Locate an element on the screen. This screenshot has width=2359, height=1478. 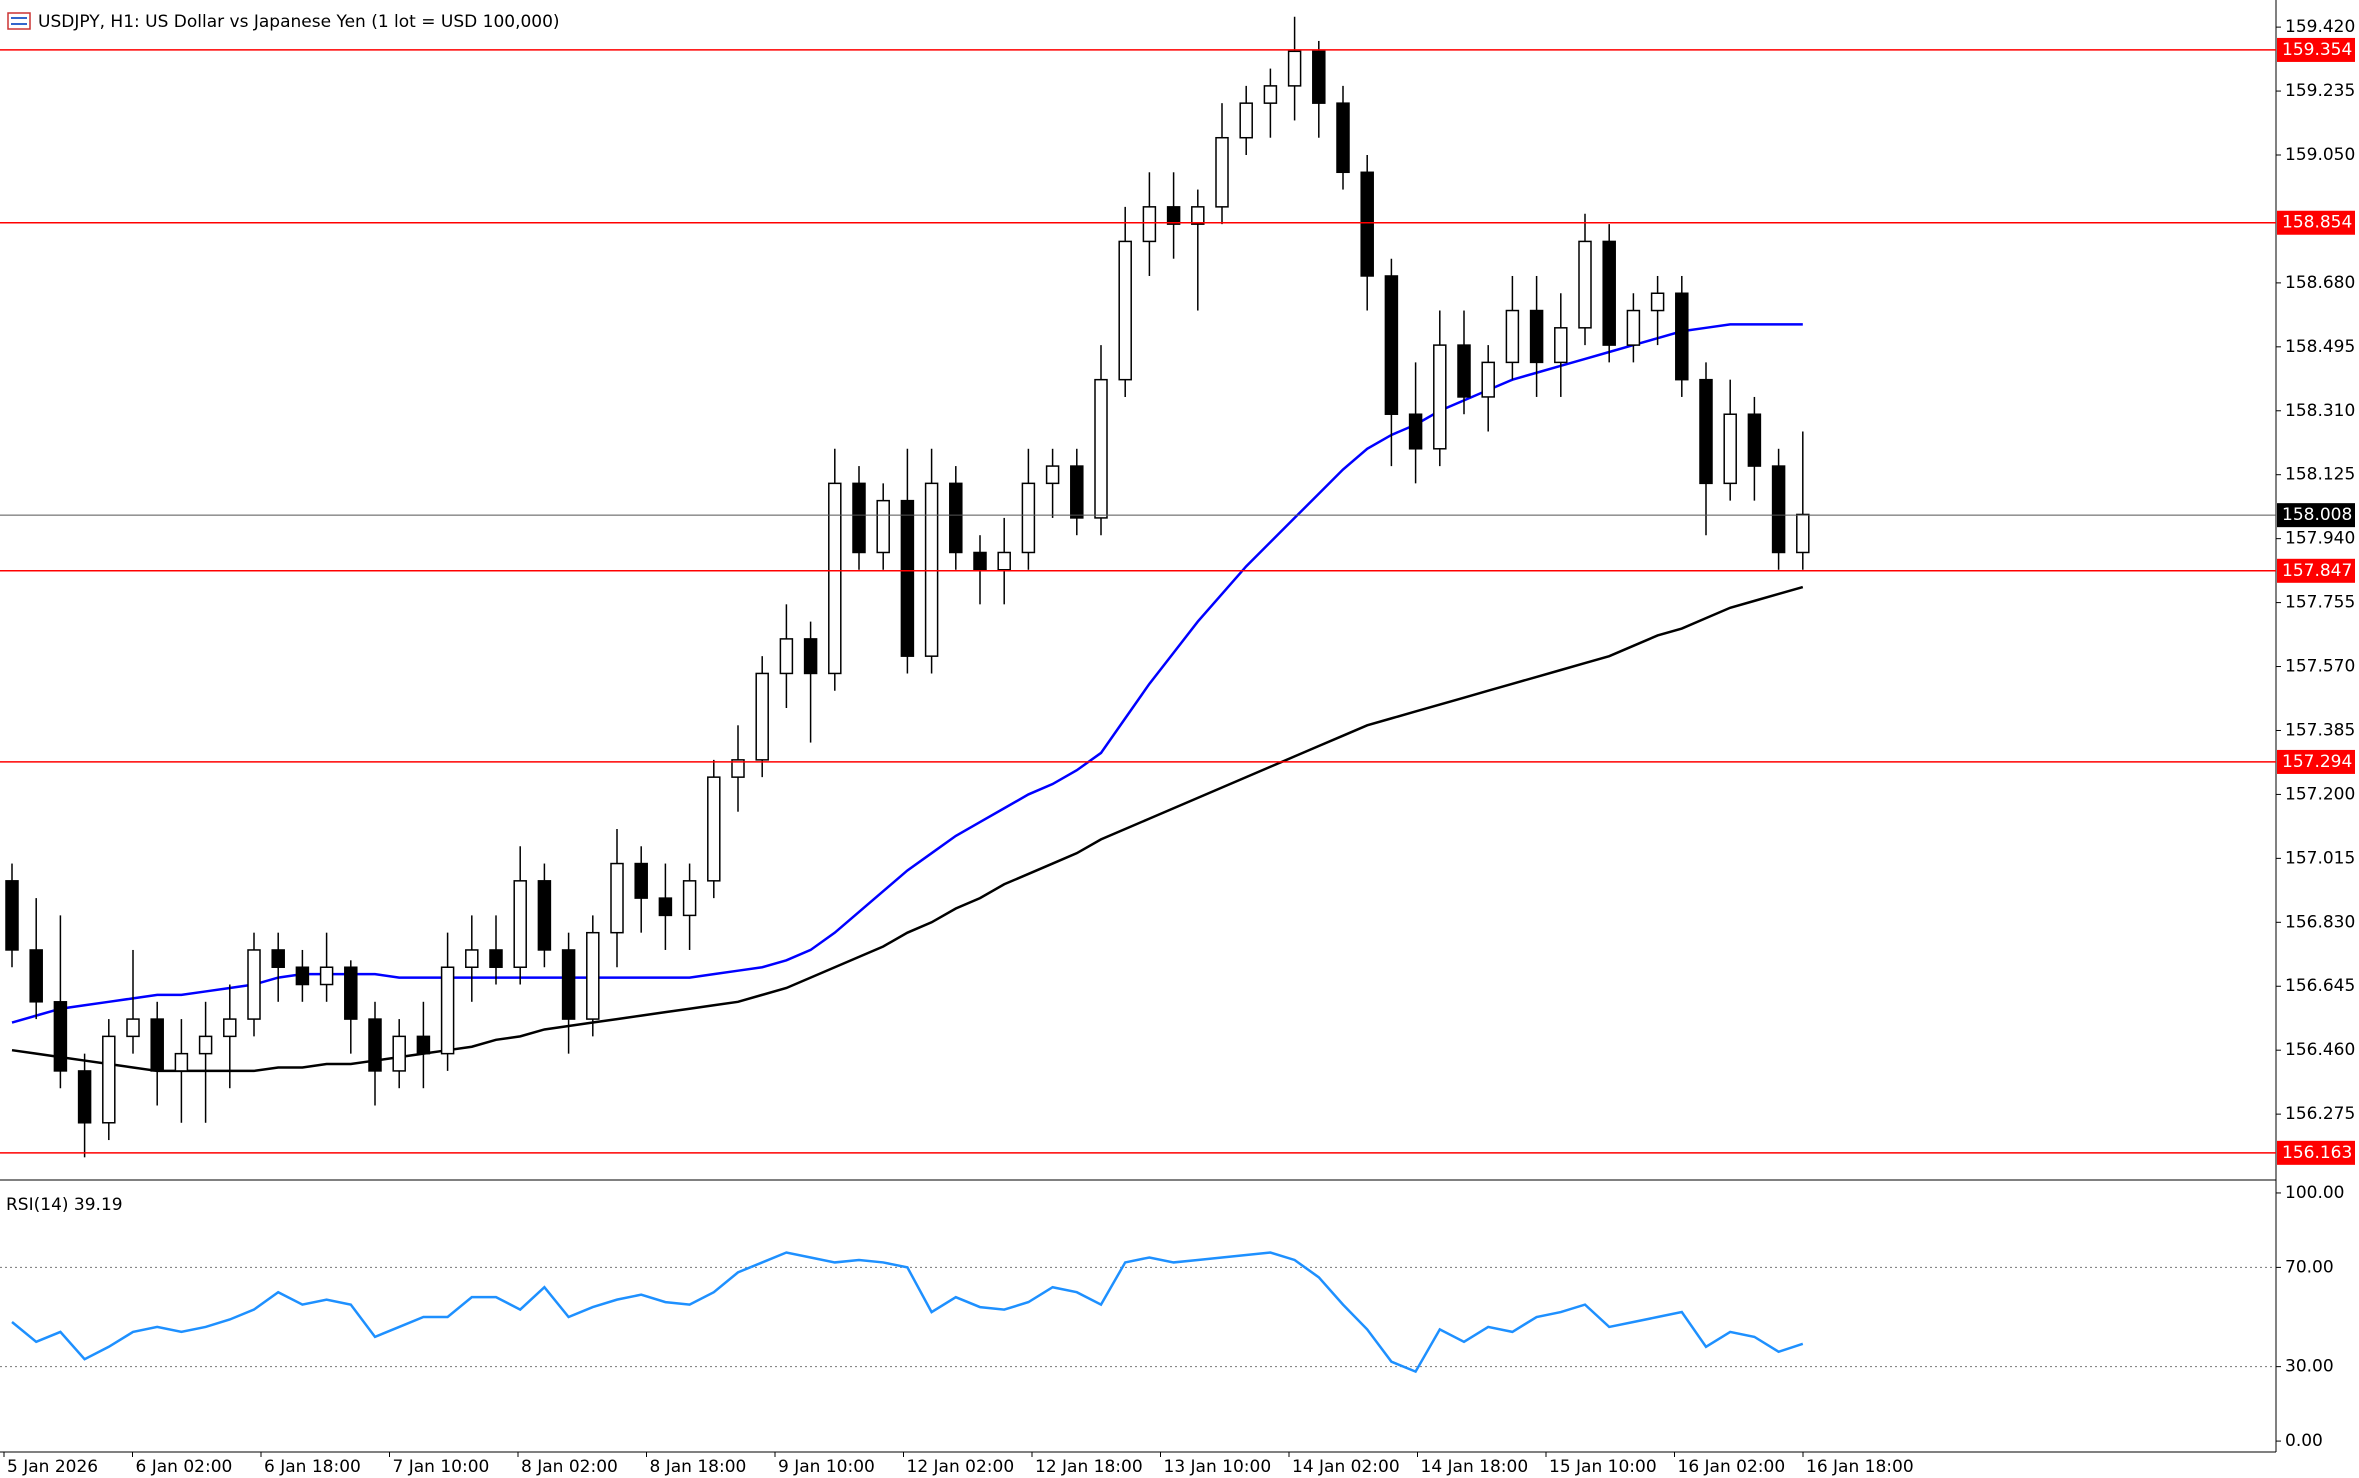
y-tick-label: 156.275 is located at coordinates (2320, 1114).